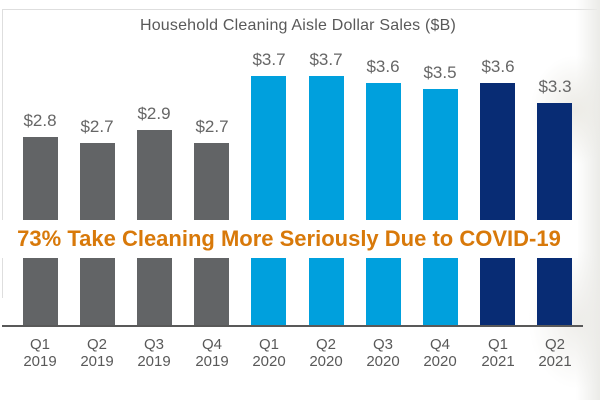  Describe the element at coordinates (555, 86) in the screenshot. I see `bar-value-label: $3.3` at that location.